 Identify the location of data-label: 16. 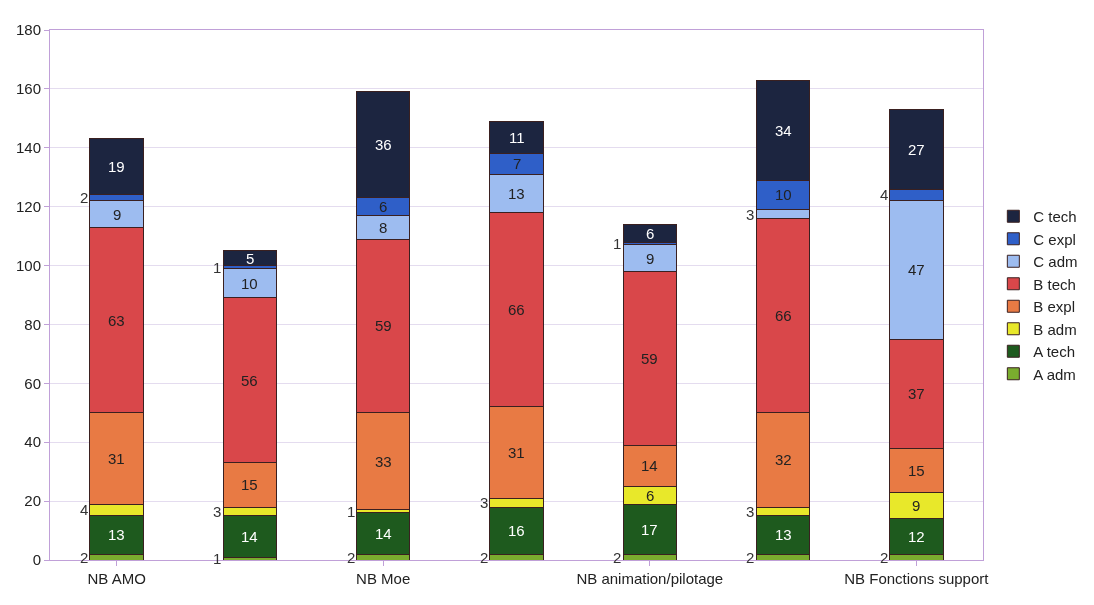
(516, 530).